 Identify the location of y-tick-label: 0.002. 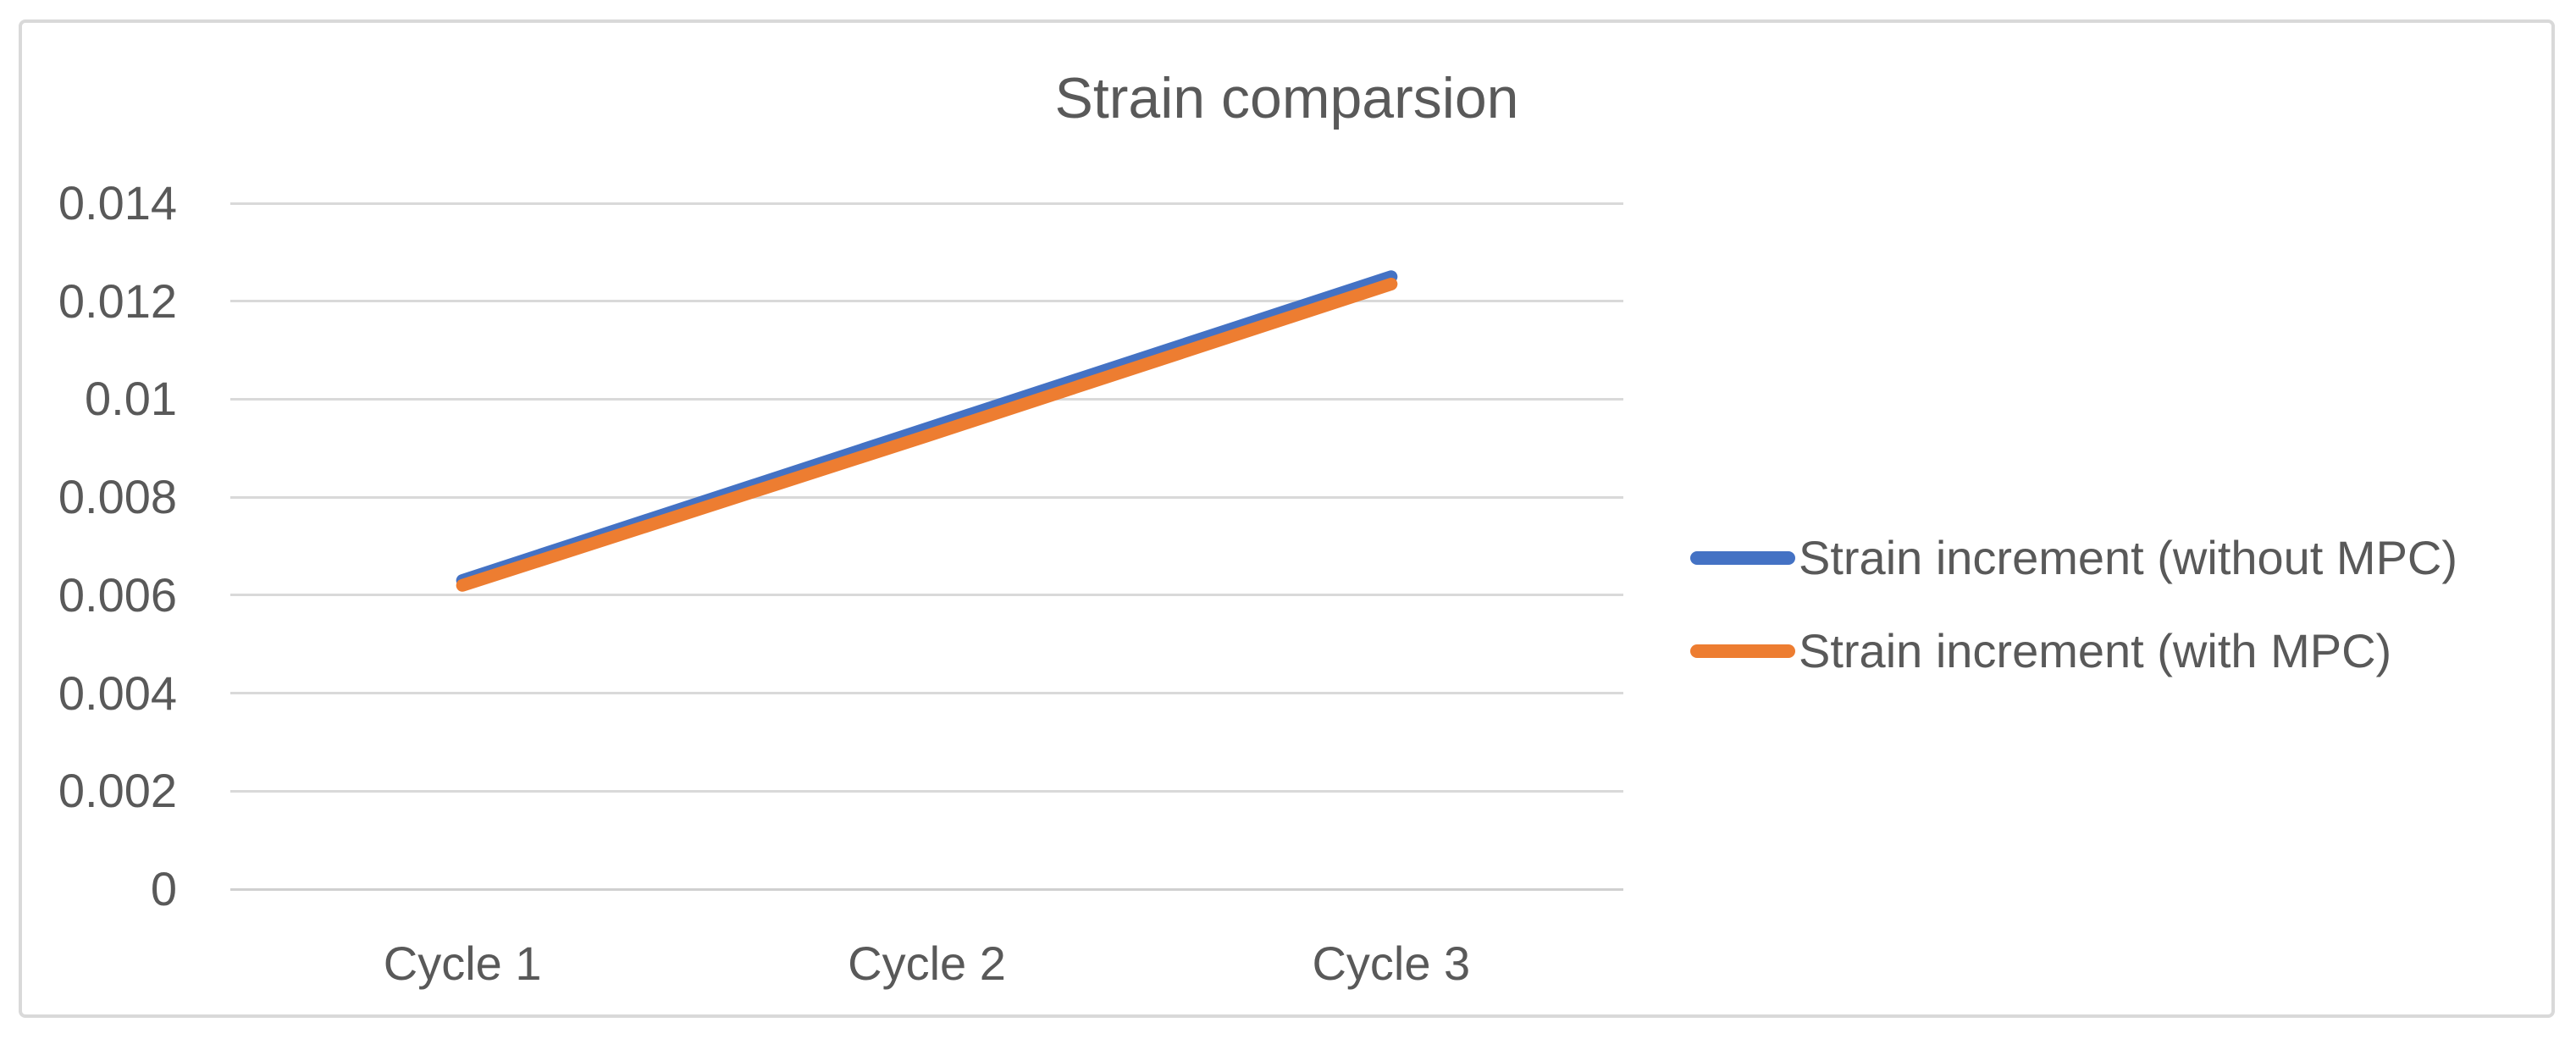
(118, 791).